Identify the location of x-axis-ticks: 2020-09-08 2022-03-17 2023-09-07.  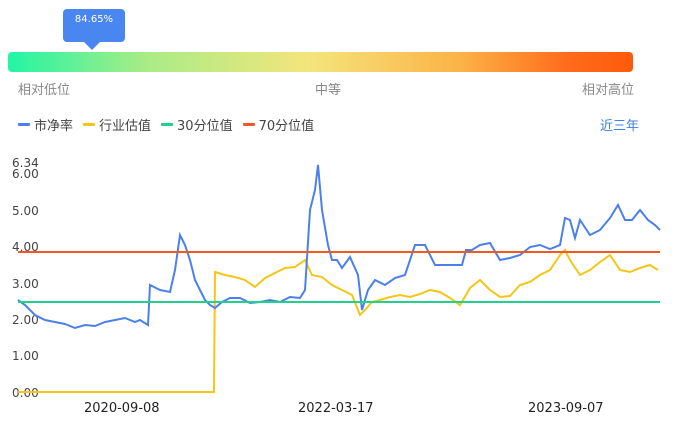
(344, 408).